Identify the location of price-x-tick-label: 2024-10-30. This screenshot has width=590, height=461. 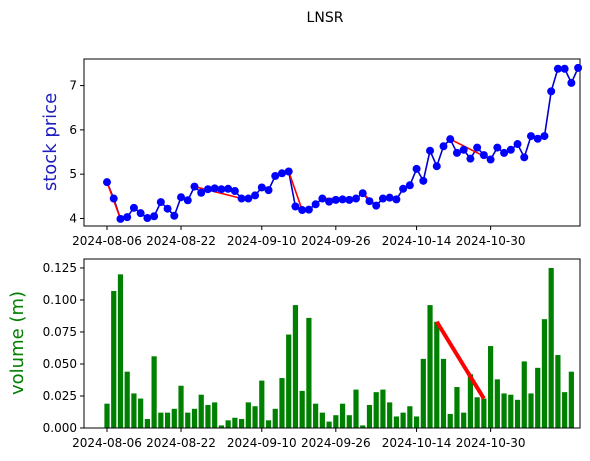
(491, 241).